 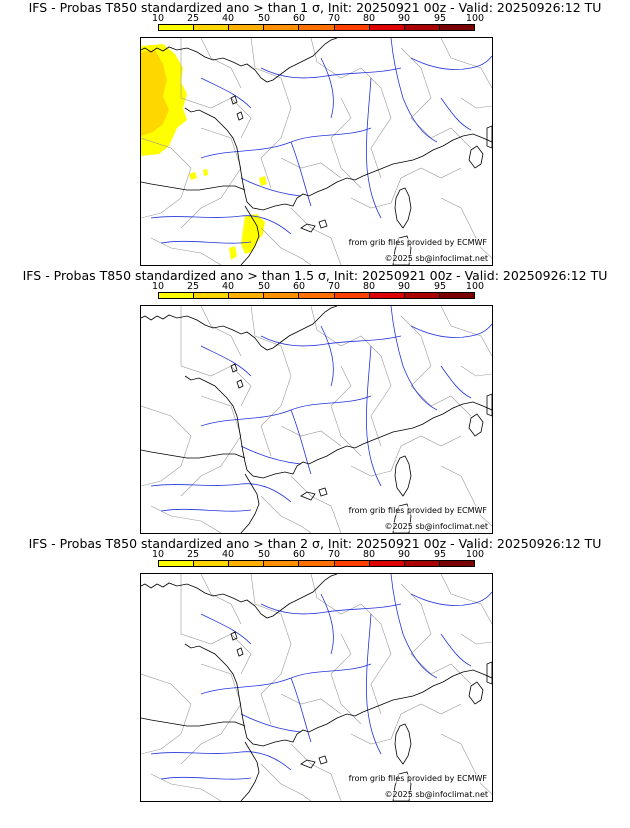 What do you see at coordinates (404, 554) in the screenshot?
I see `colorbar-tick-label: 90` at bounding box center [404, 554].